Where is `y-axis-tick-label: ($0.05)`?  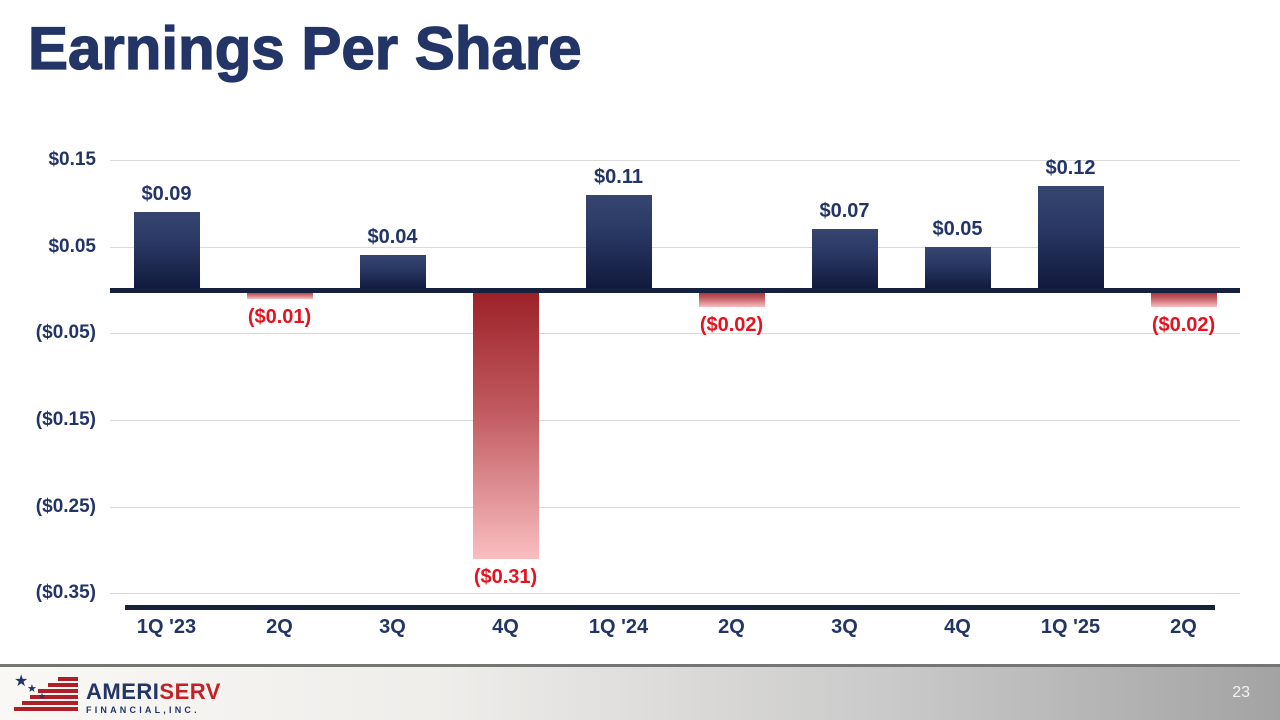 y-axis-tick-label: ($0.05) is located at coordinates (65, 333).